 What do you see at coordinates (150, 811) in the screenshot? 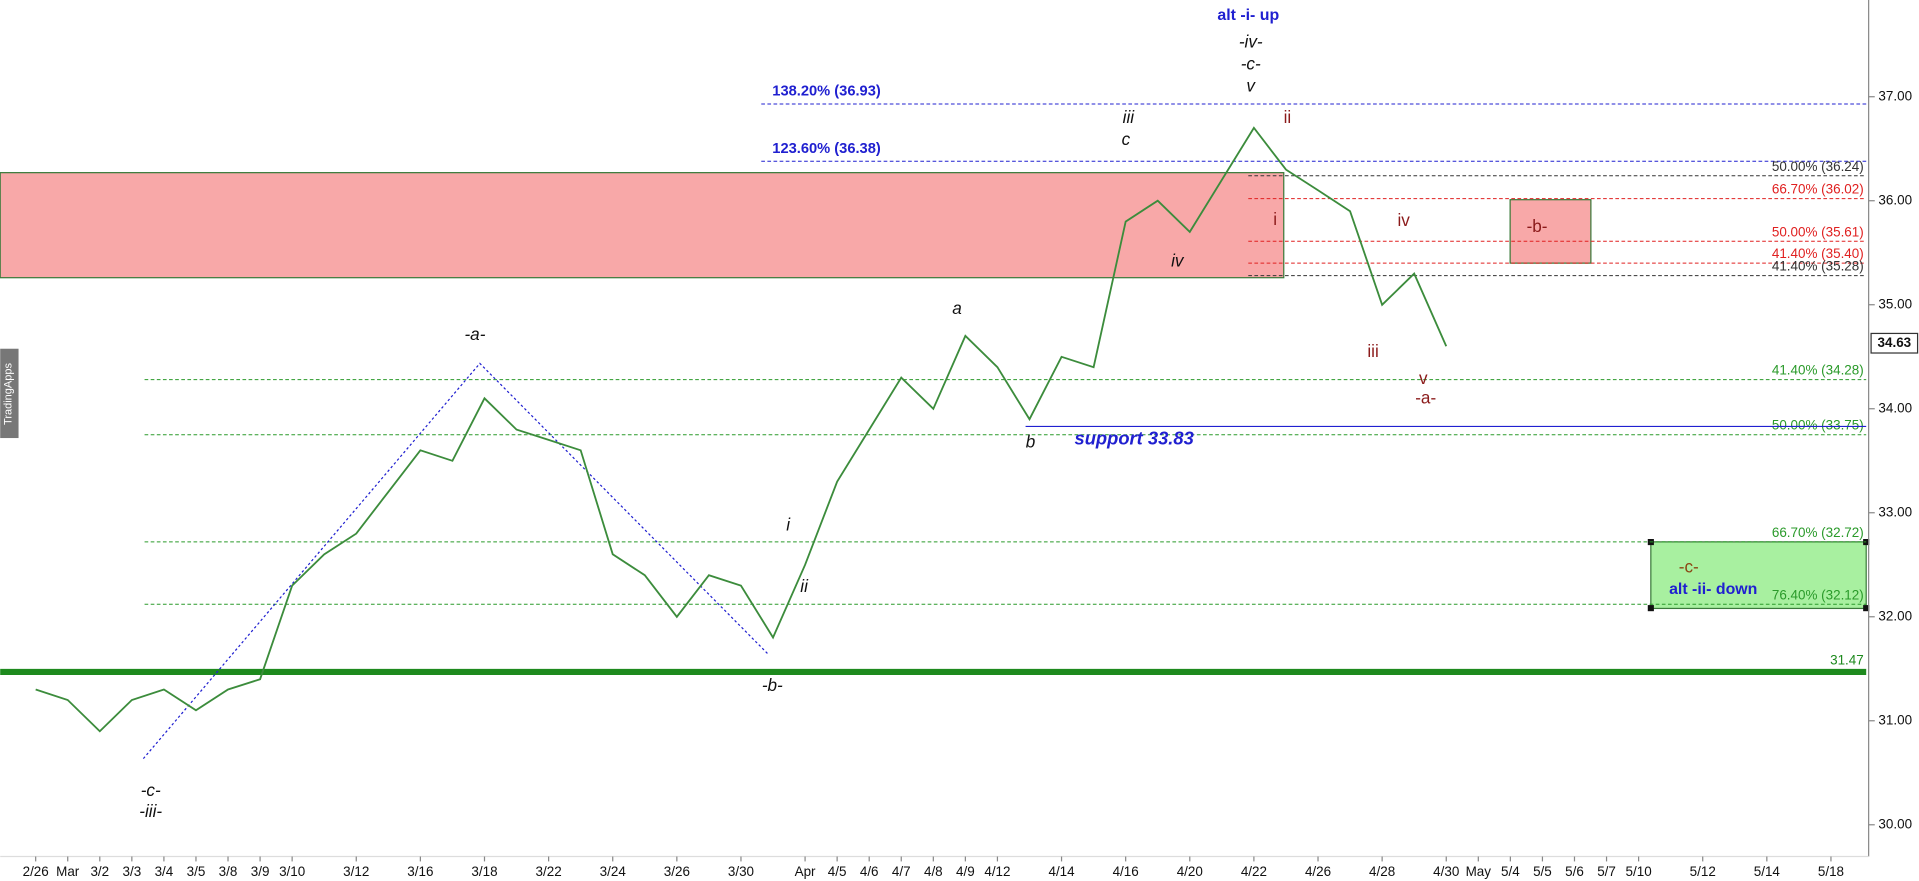
I see `wave-label: -iii-` at bounding box center [150, 811].